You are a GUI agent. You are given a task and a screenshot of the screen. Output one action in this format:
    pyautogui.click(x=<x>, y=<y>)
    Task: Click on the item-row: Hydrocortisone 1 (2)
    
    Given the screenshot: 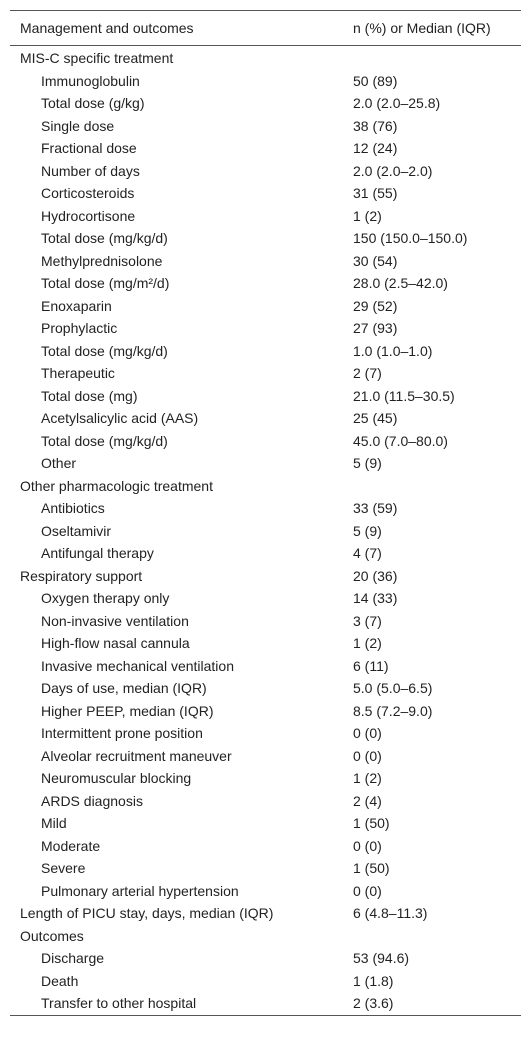 What is the action you would take?
    pyautogui.click(x=265, y=216)
    